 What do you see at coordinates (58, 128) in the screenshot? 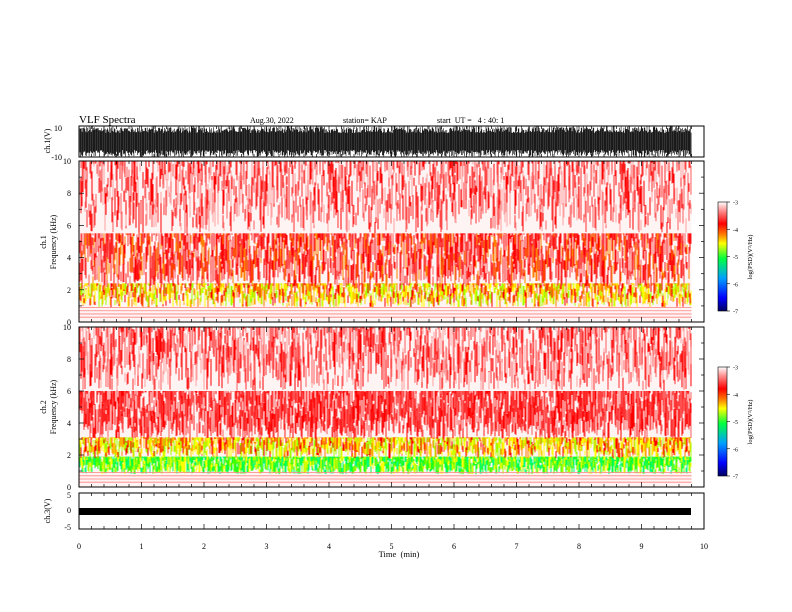
I see `ch1-ytick-top: 10` at bounding box center [58, 128].